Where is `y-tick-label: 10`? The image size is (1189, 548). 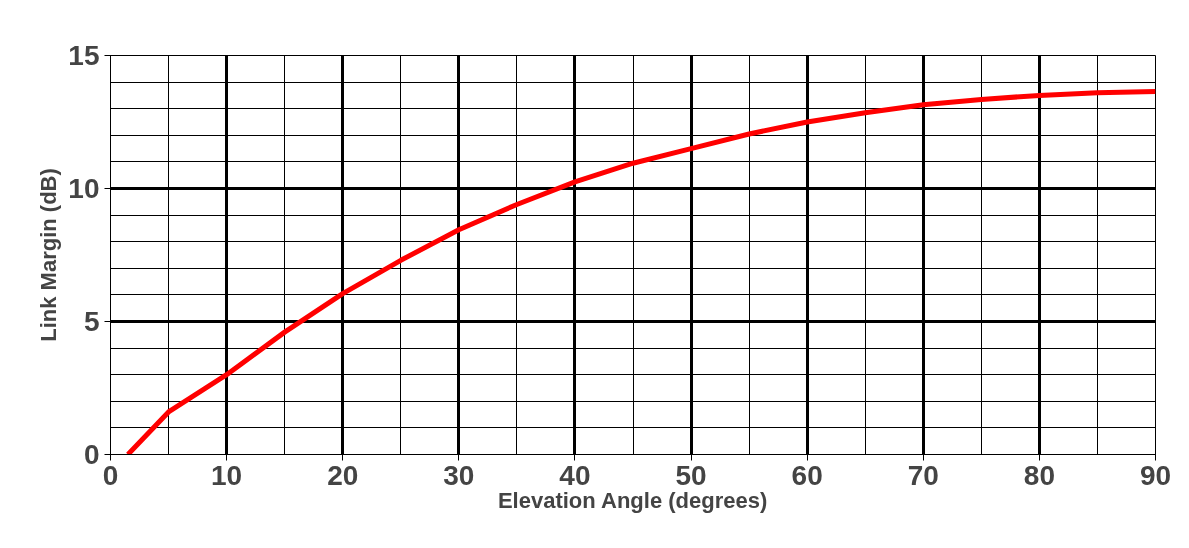
y-tick-label: 10 is located at coordinates (84, 188).